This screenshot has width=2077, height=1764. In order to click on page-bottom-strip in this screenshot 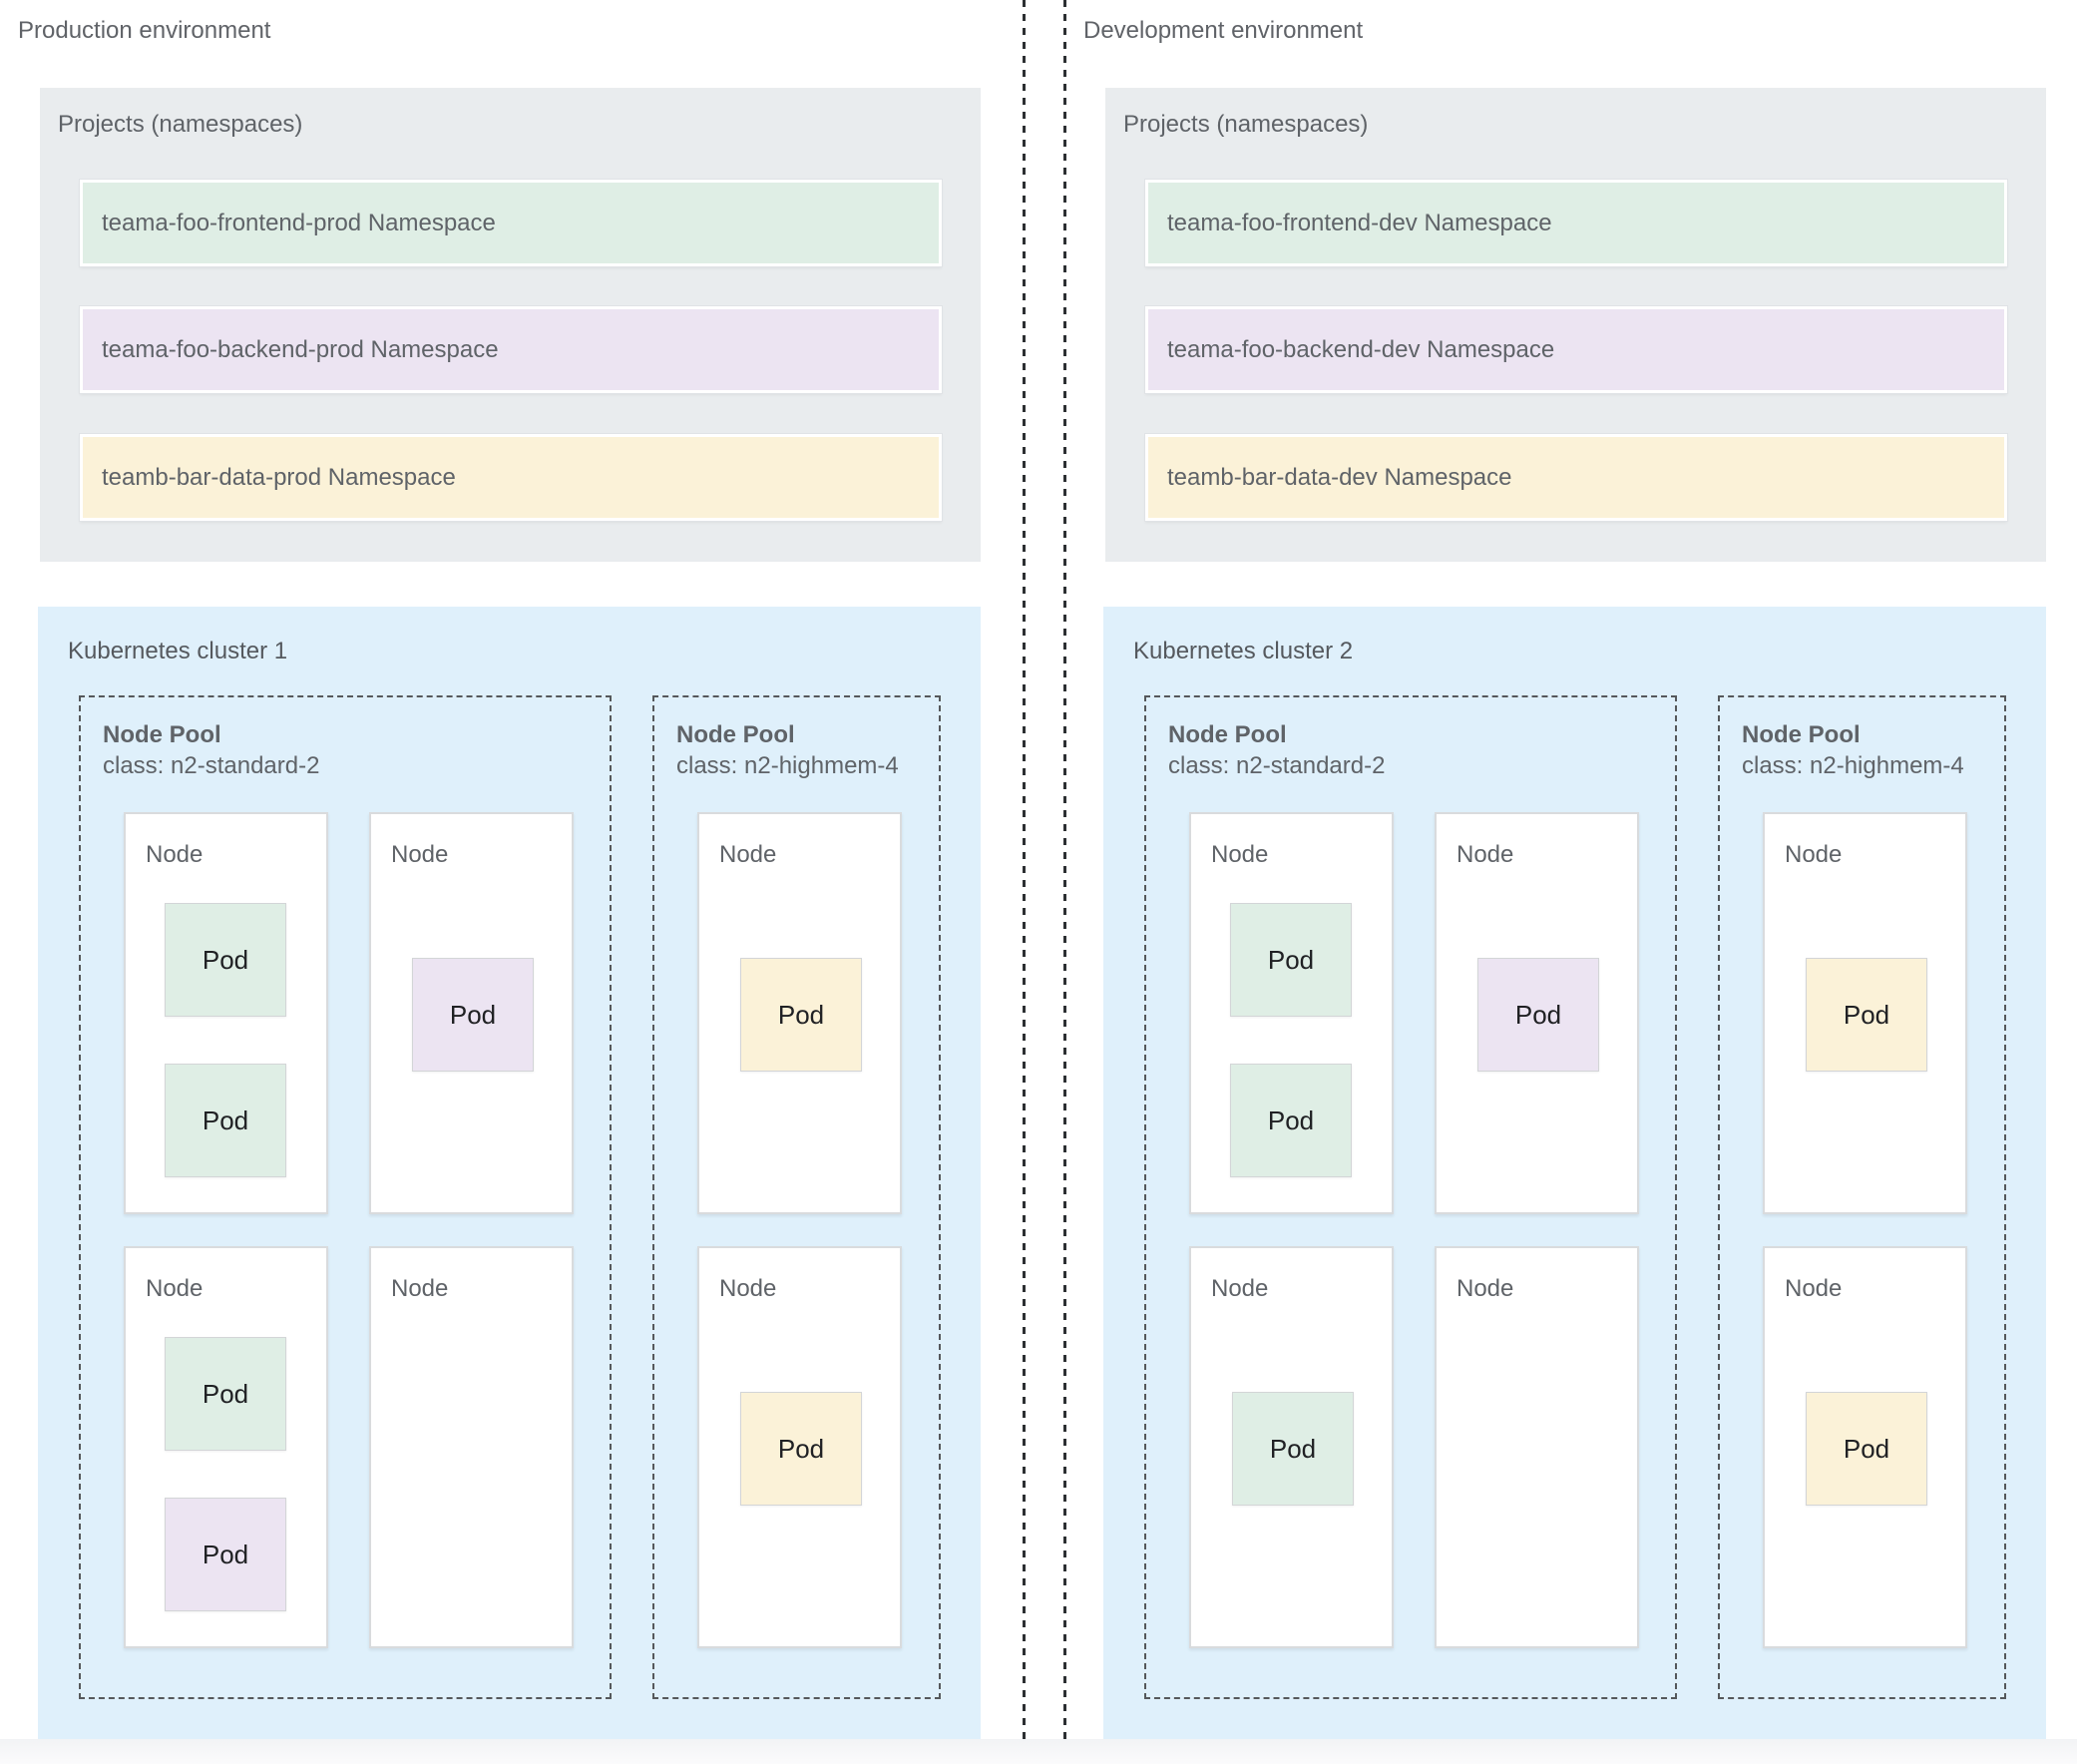, I will do `click(1038, 1751)`.